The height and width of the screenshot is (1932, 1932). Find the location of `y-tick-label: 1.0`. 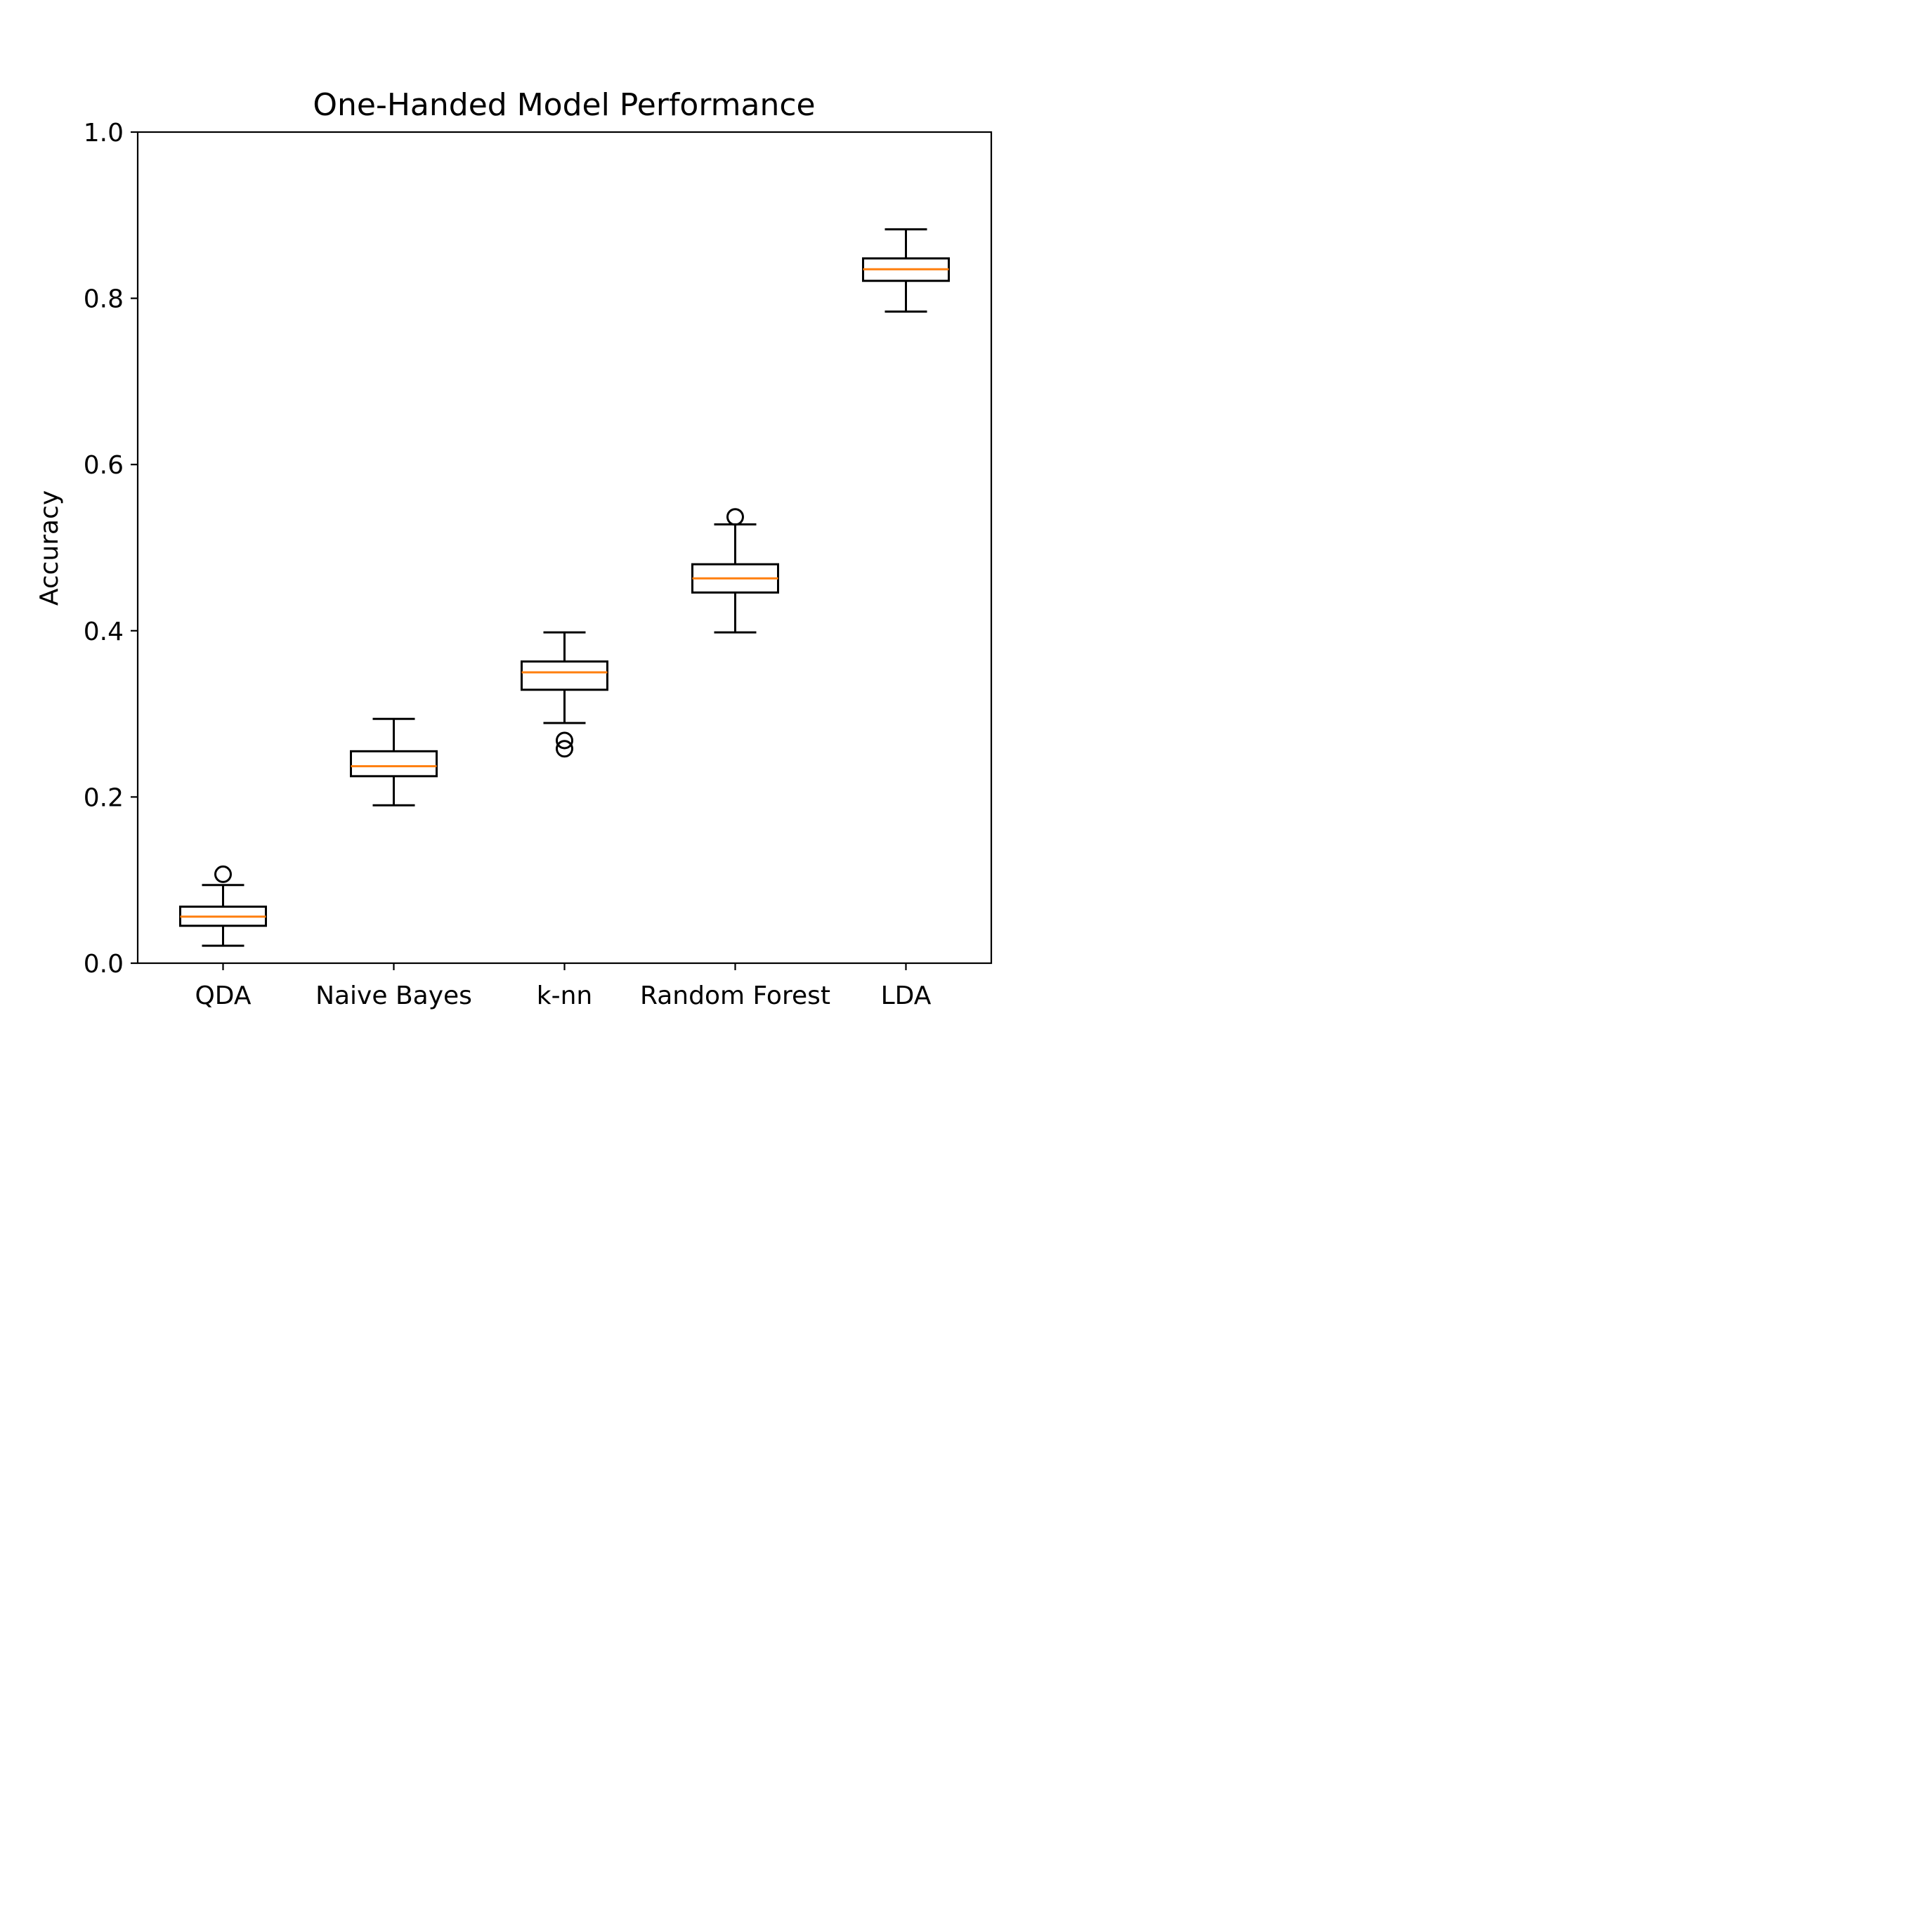

y-tick-label: 1.0 is located at coordinates (104, 134).